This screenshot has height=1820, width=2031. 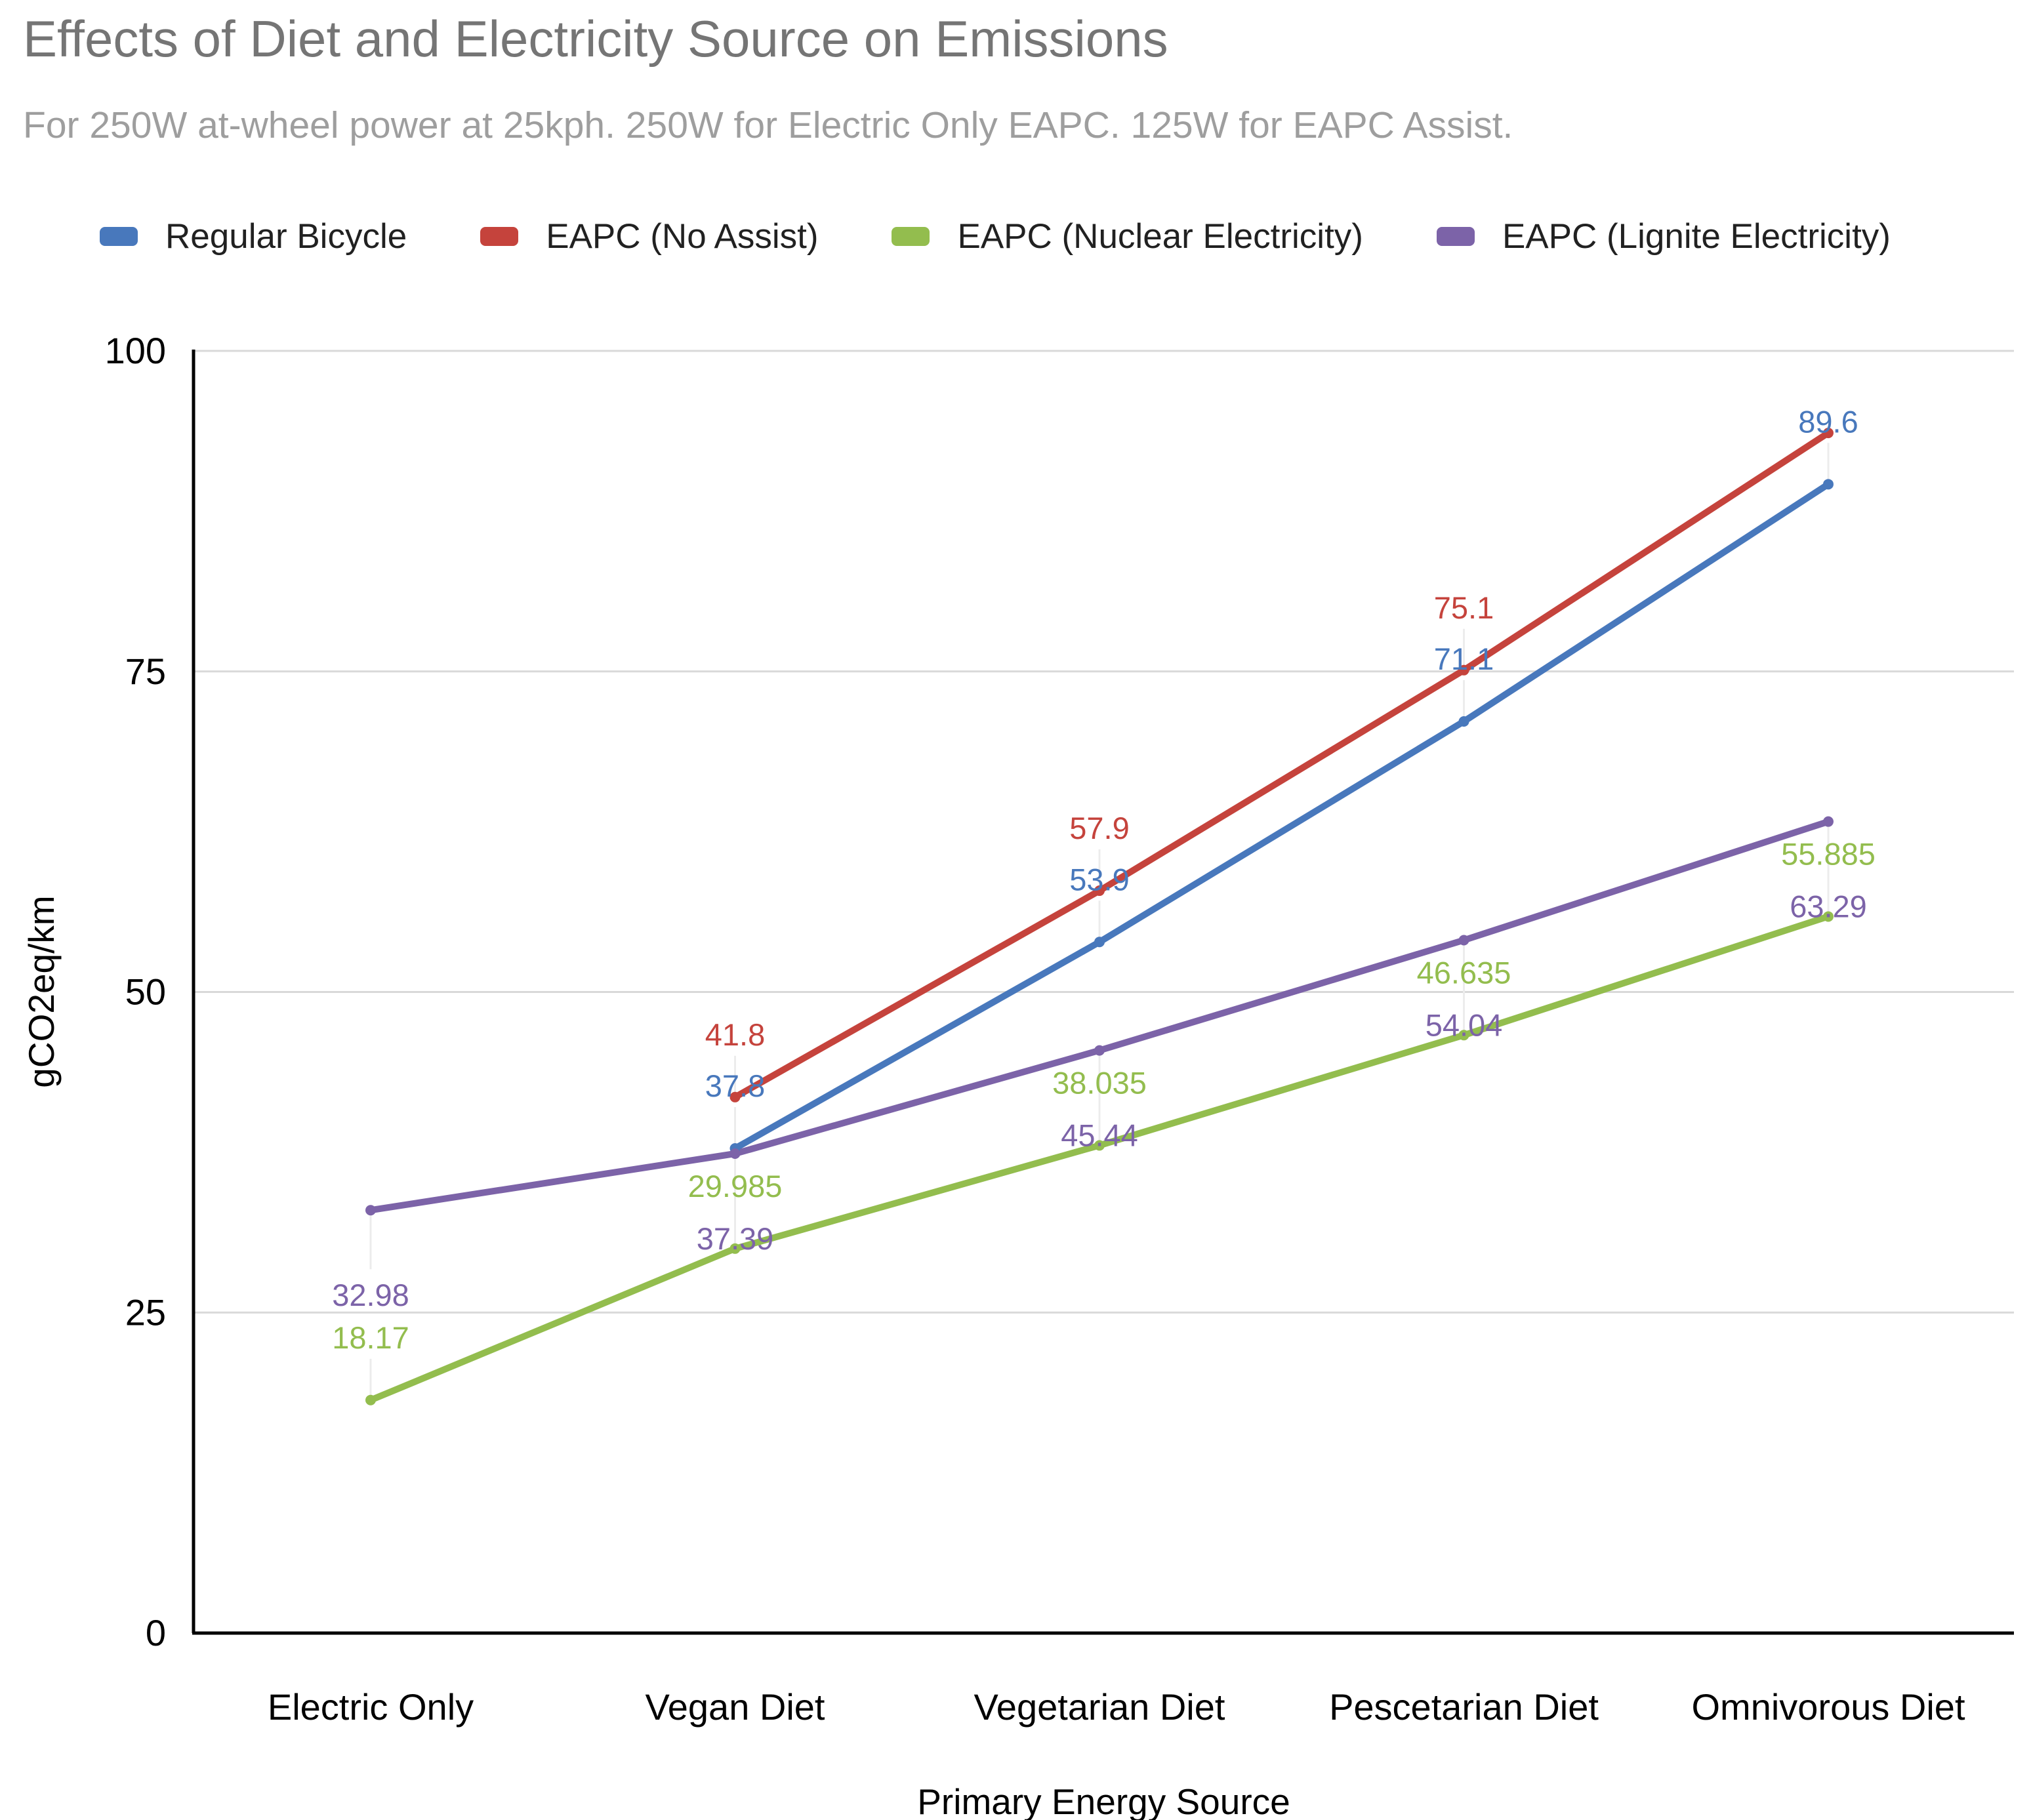 I want to click on data-point-eapc-lignite-electricity--2, so click(x=1099, y=1050).